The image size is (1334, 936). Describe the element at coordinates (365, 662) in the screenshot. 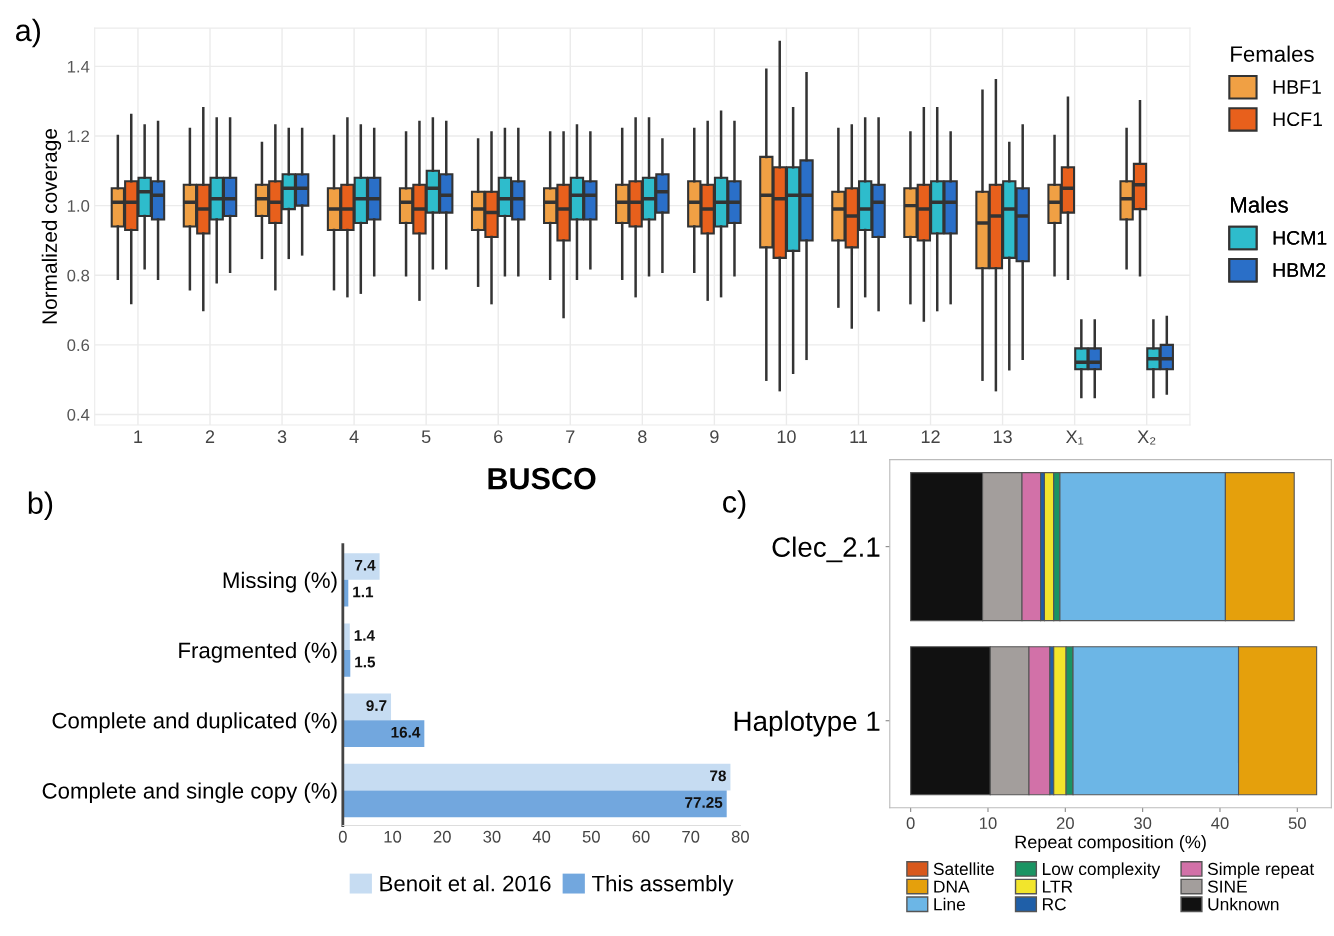

I see `data-label: 1.5` at that location.